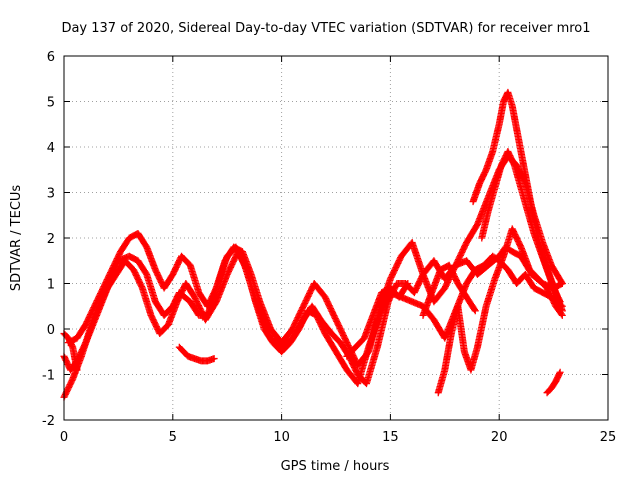  I want to click on y-tick-label: 3, so click(51, 194).